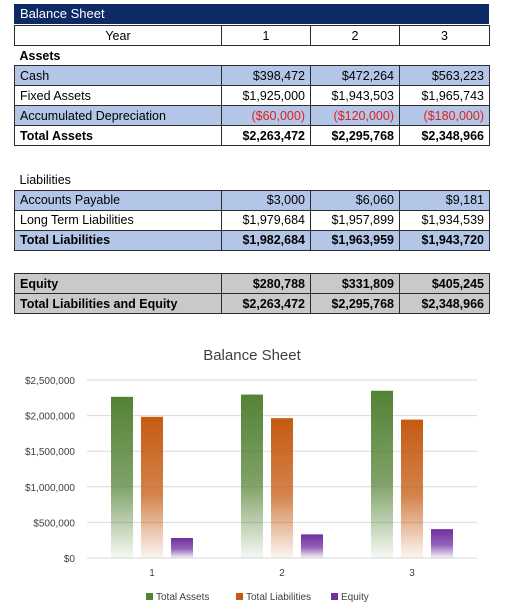 This screenshot has height=612, width=517. I want to click on legend-label: Total Assets, so click(182, 597).